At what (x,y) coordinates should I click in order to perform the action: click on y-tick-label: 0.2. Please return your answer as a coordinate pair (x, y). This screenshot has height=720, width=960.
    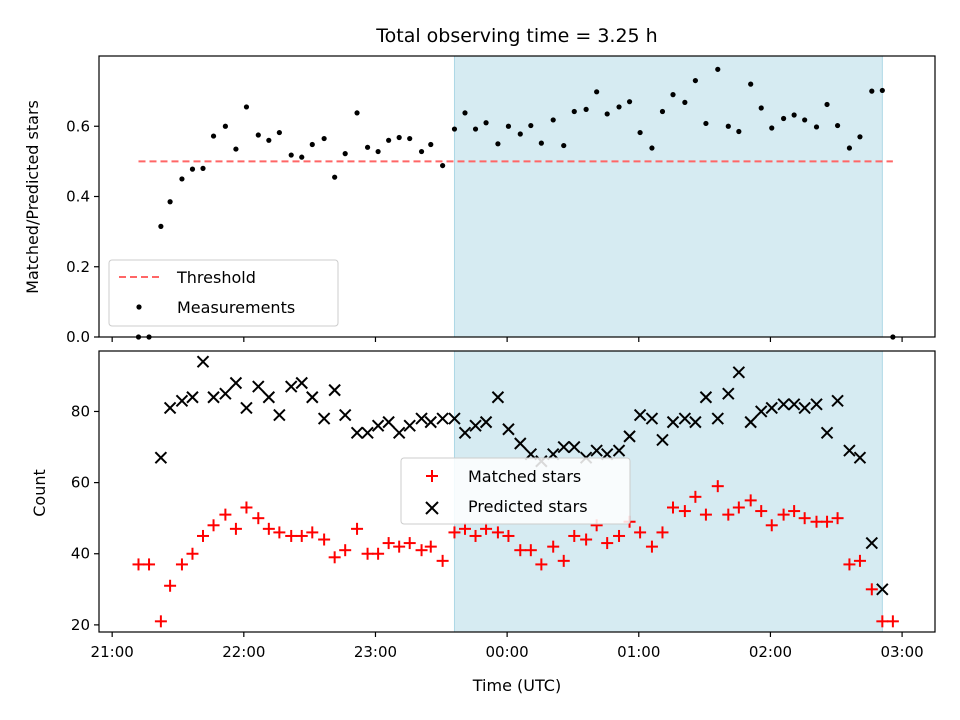
    Looking at the image, I should click on (78, 267).